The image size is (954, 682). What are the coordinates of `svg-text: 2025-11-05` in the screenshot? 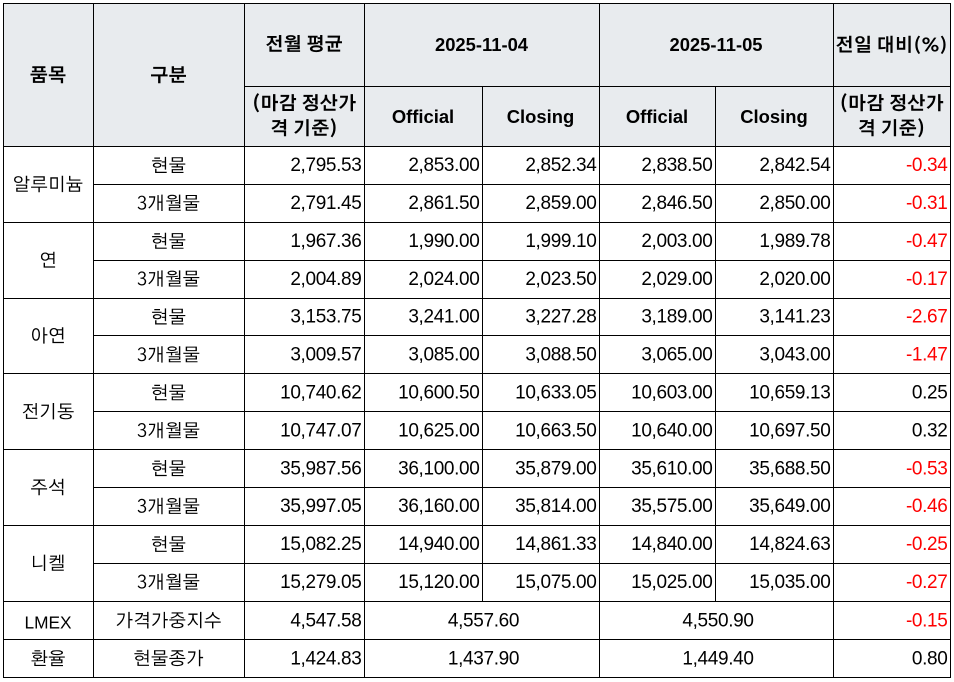 It's located at (715, 44).